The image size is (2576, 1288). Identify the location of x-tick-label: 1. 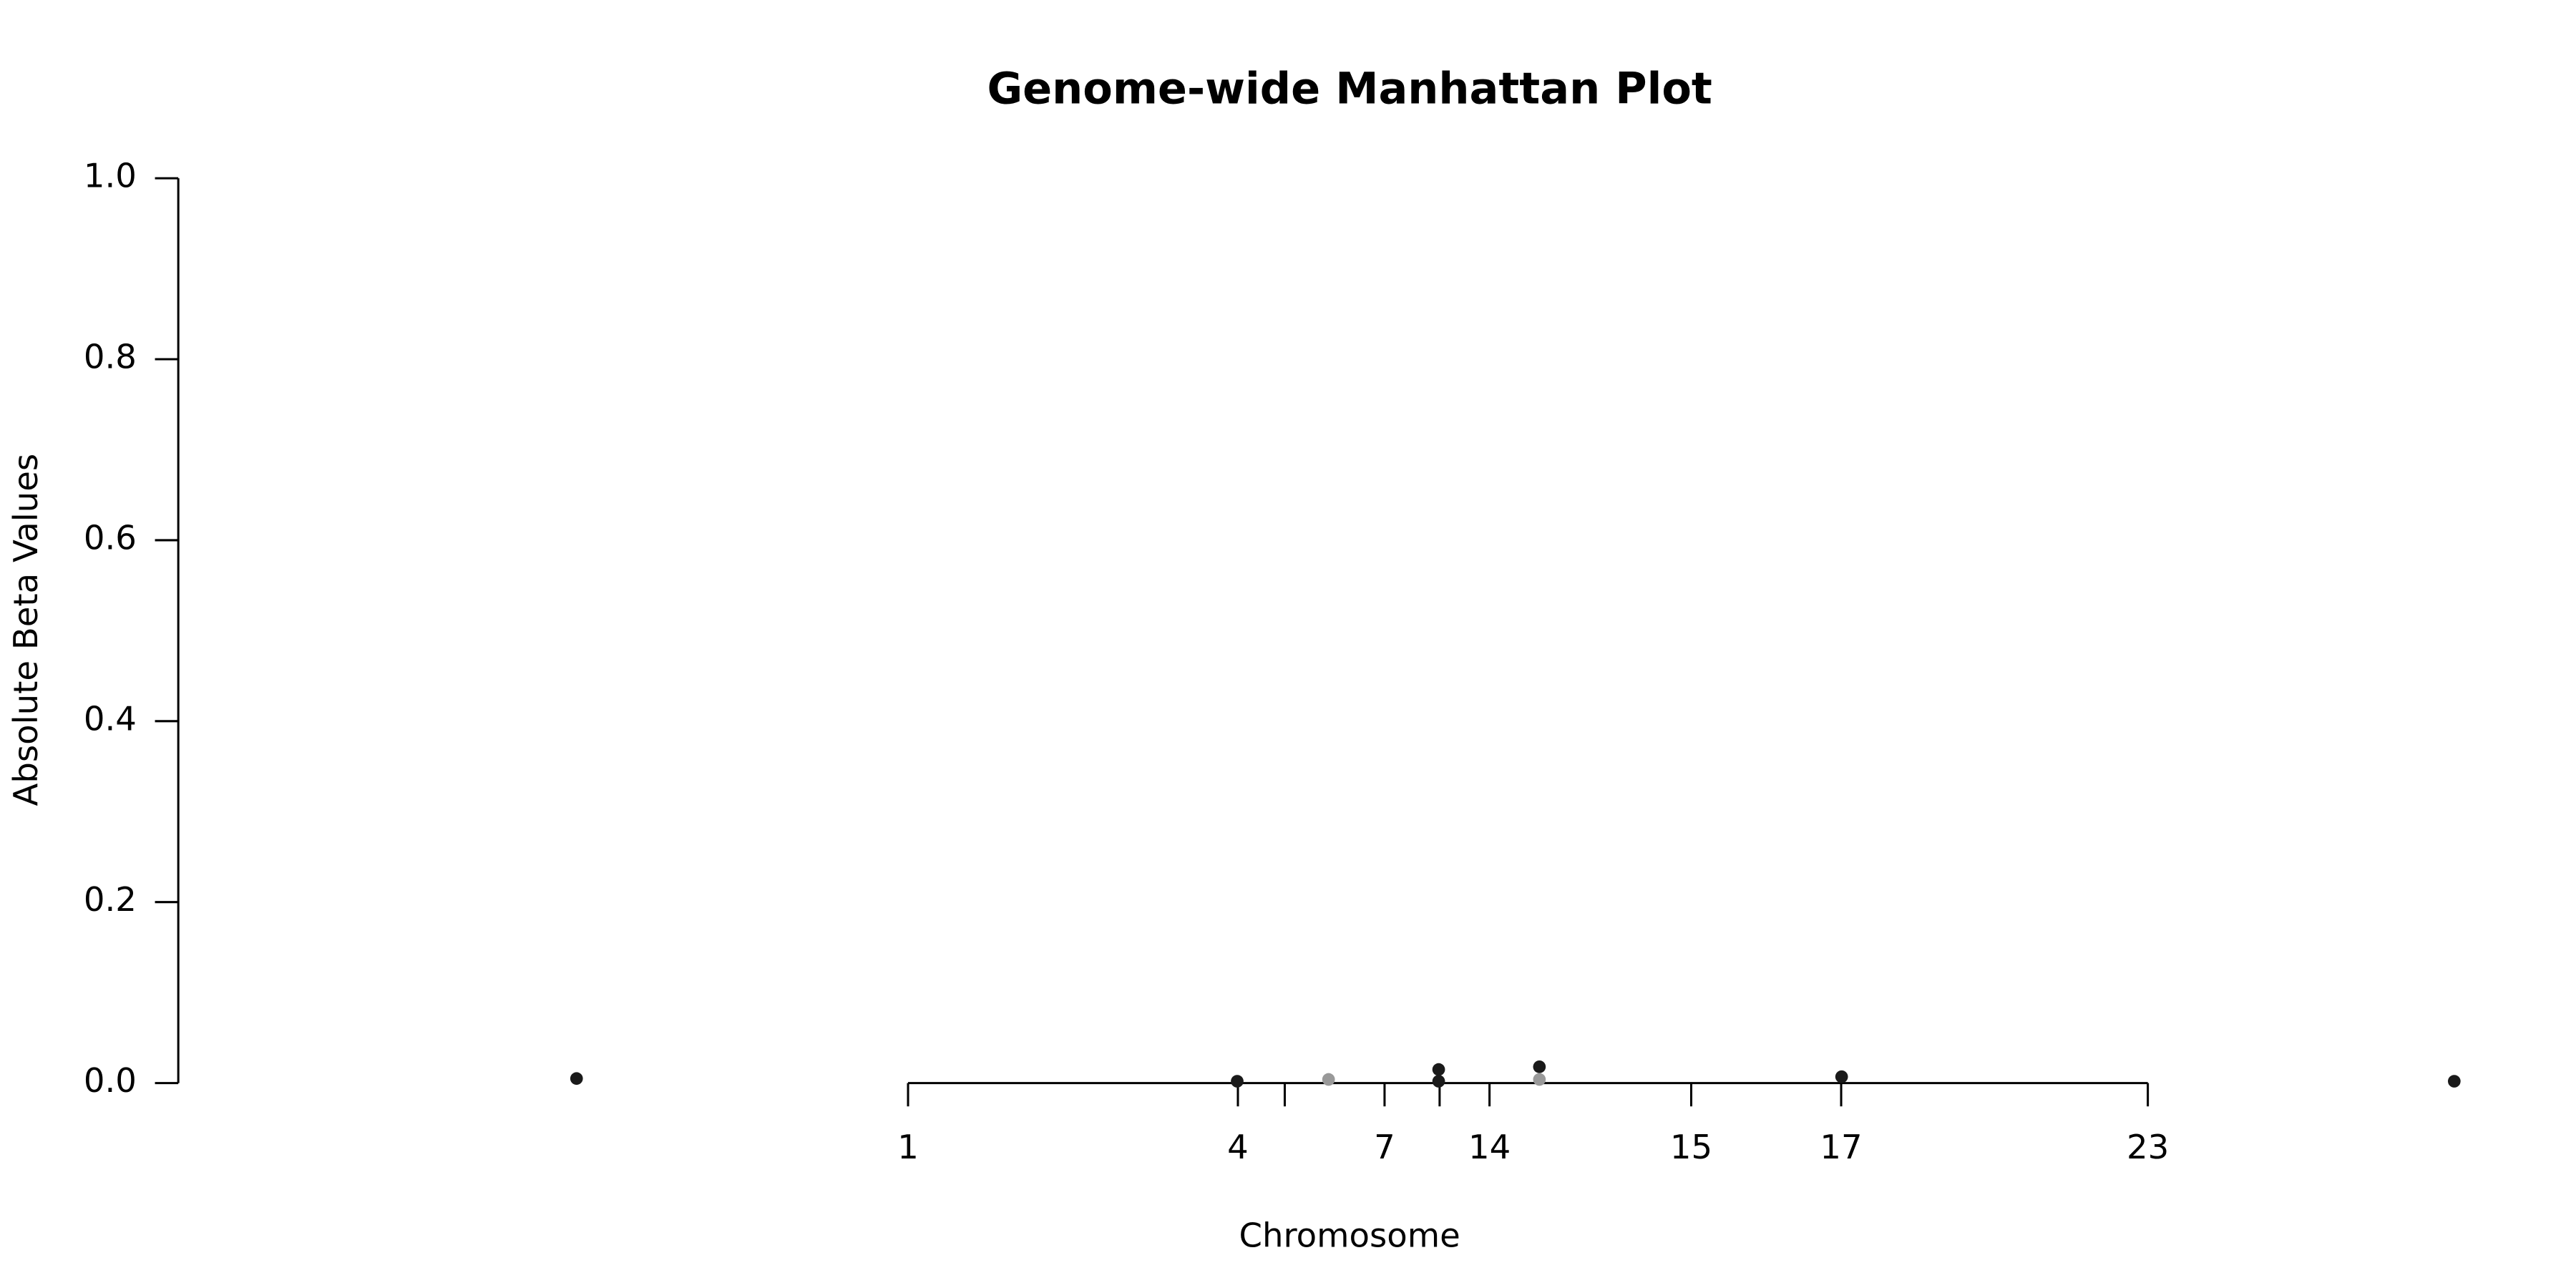
(908, 1147).